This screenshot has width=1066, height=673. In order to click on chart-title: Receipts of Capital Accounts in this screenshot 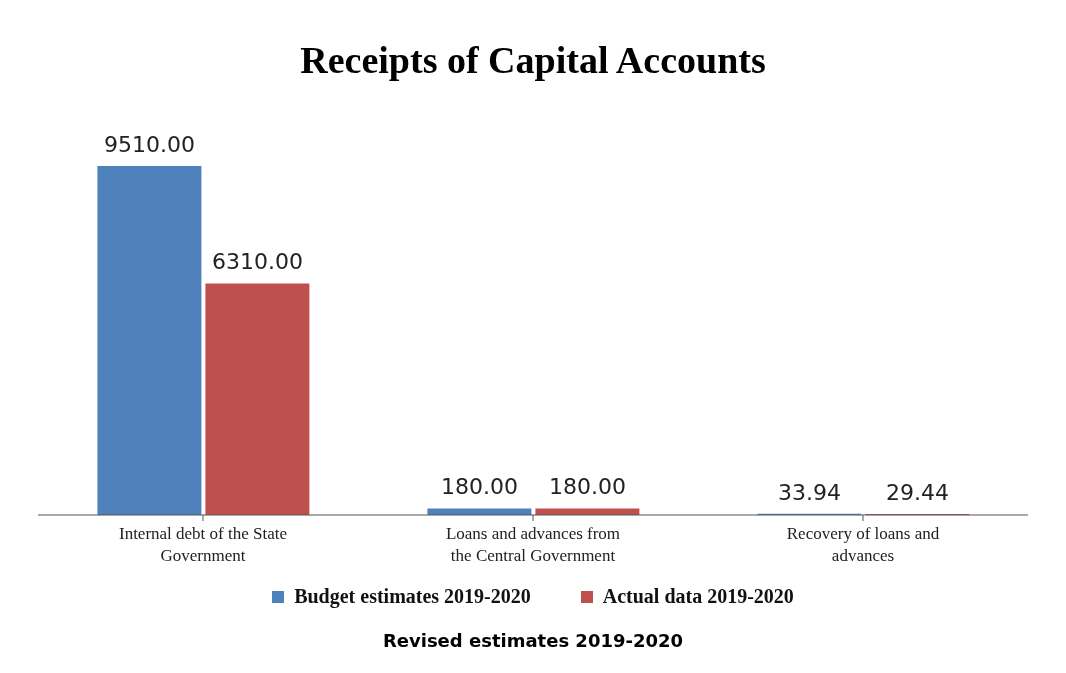, I will do `click(533, 60)`.